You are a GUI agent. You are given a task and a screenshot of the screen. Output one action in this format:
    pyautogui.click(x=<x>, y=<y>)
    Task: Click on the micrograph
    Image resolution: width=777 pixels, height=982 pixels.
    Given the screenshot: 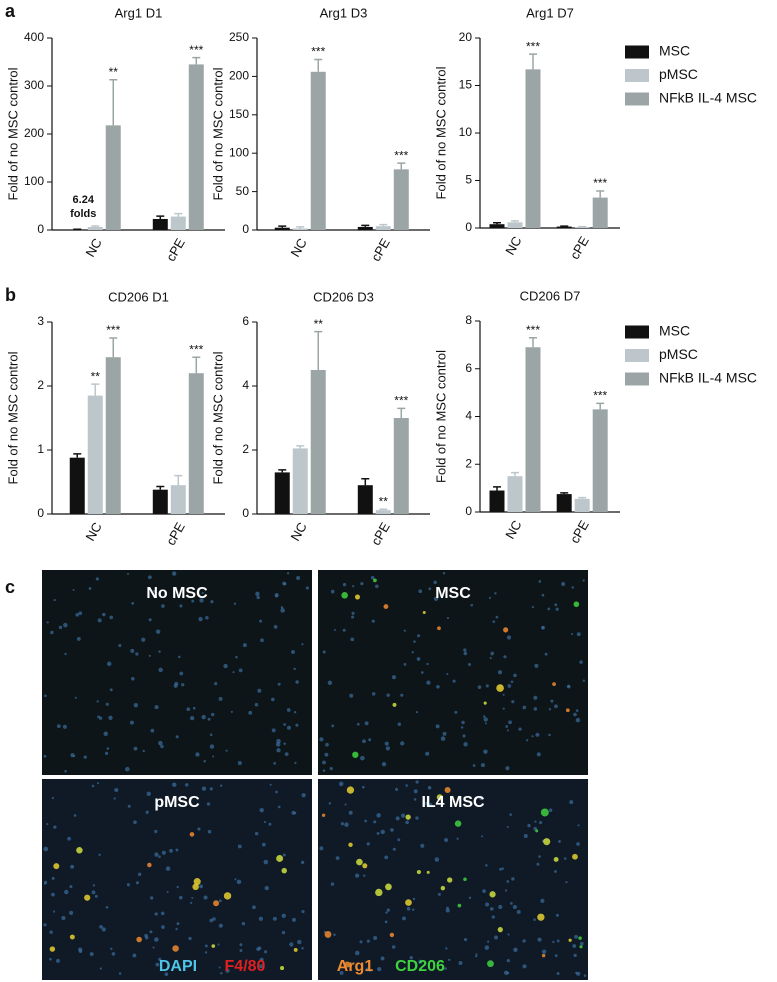 What is the action you would take?
    pyautogui.click(x=453, y=879)
    